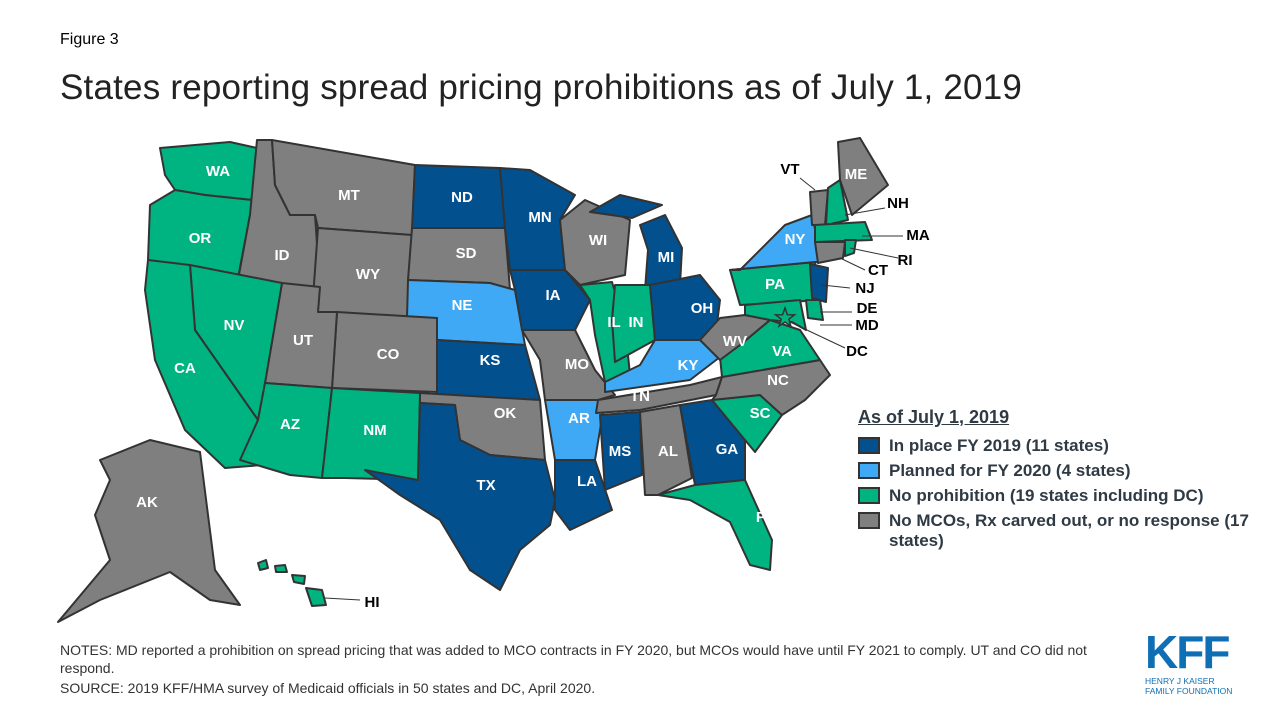  I want to click on state-label-al: AL, so click(668, 451).